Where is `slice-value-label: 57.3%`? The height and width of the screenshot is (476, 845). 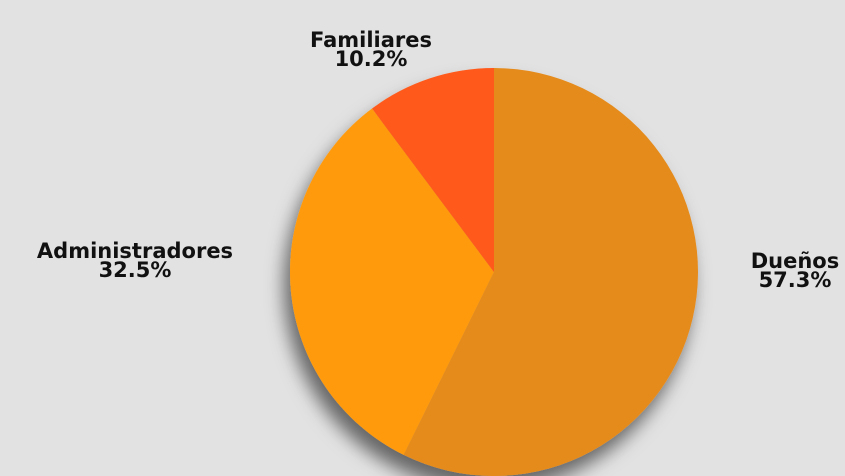
slice-value-label: 57.3% is located at coordinates (795, 280).